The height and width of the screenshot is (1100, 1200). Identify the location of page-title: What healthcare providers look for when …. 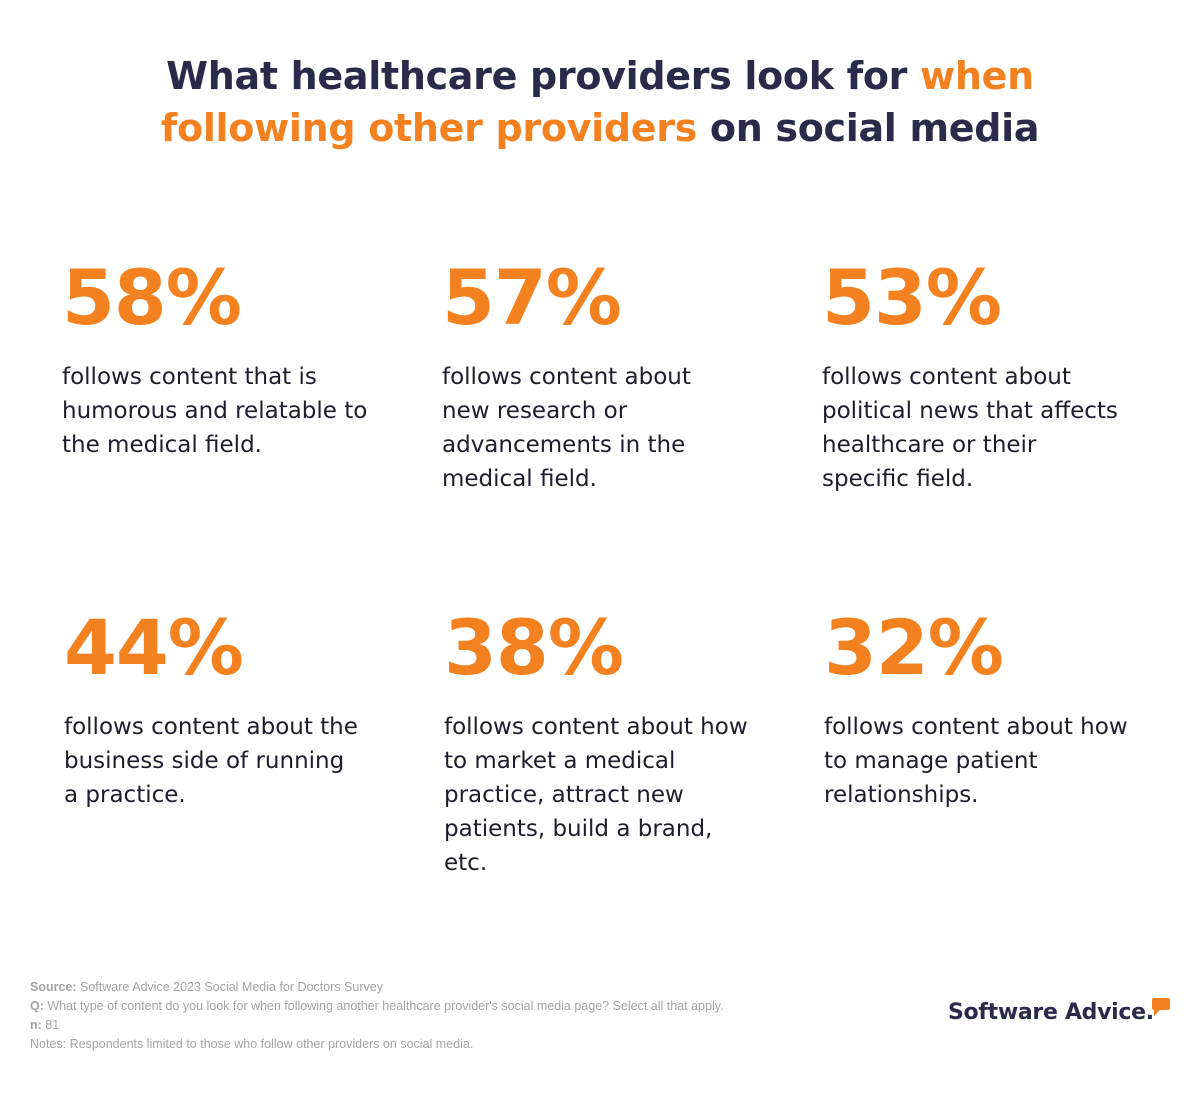
(600, 102).